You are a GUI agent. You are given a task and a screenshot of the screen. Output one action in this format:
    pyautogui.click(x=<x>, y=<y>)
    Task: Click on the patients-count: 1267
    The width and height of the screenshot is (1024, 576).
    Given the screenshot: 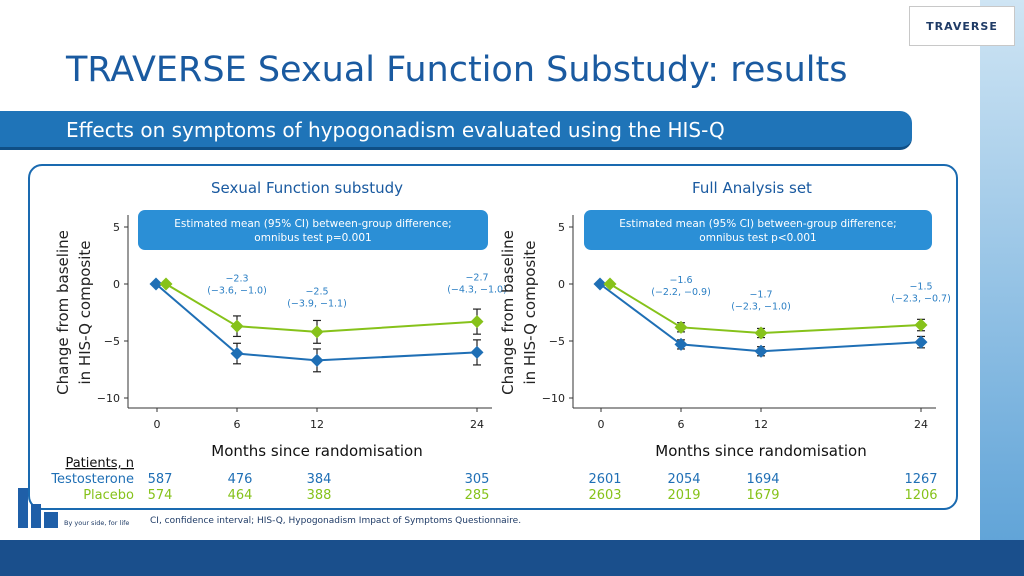 What is the action you would take?
    pyautogui.click(x=920, y=479)
    